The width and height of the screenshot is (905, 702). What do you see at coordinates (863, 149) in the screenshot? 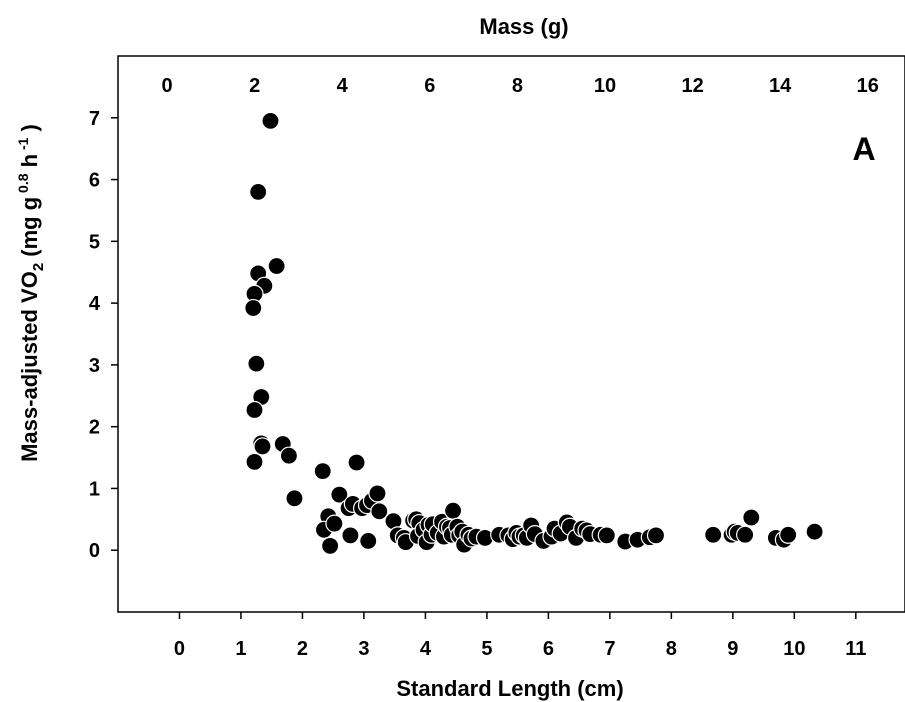
I see `panel-label: A` at bounding box center [863, 149].